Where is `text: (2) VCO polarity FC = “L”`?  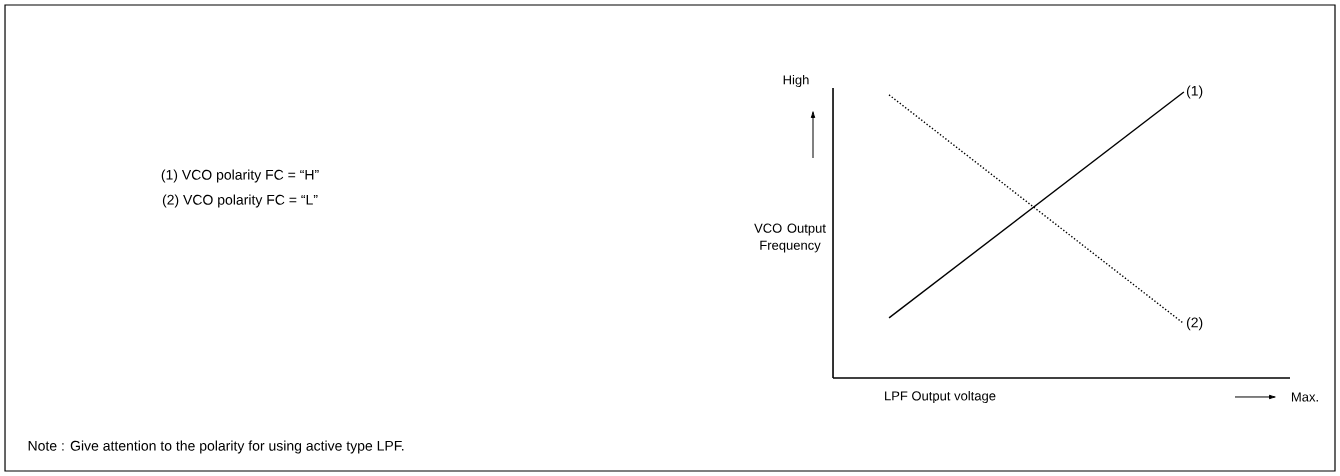 text: (2) VCO polarity FC = “L” is located at coordinates (240, 201).